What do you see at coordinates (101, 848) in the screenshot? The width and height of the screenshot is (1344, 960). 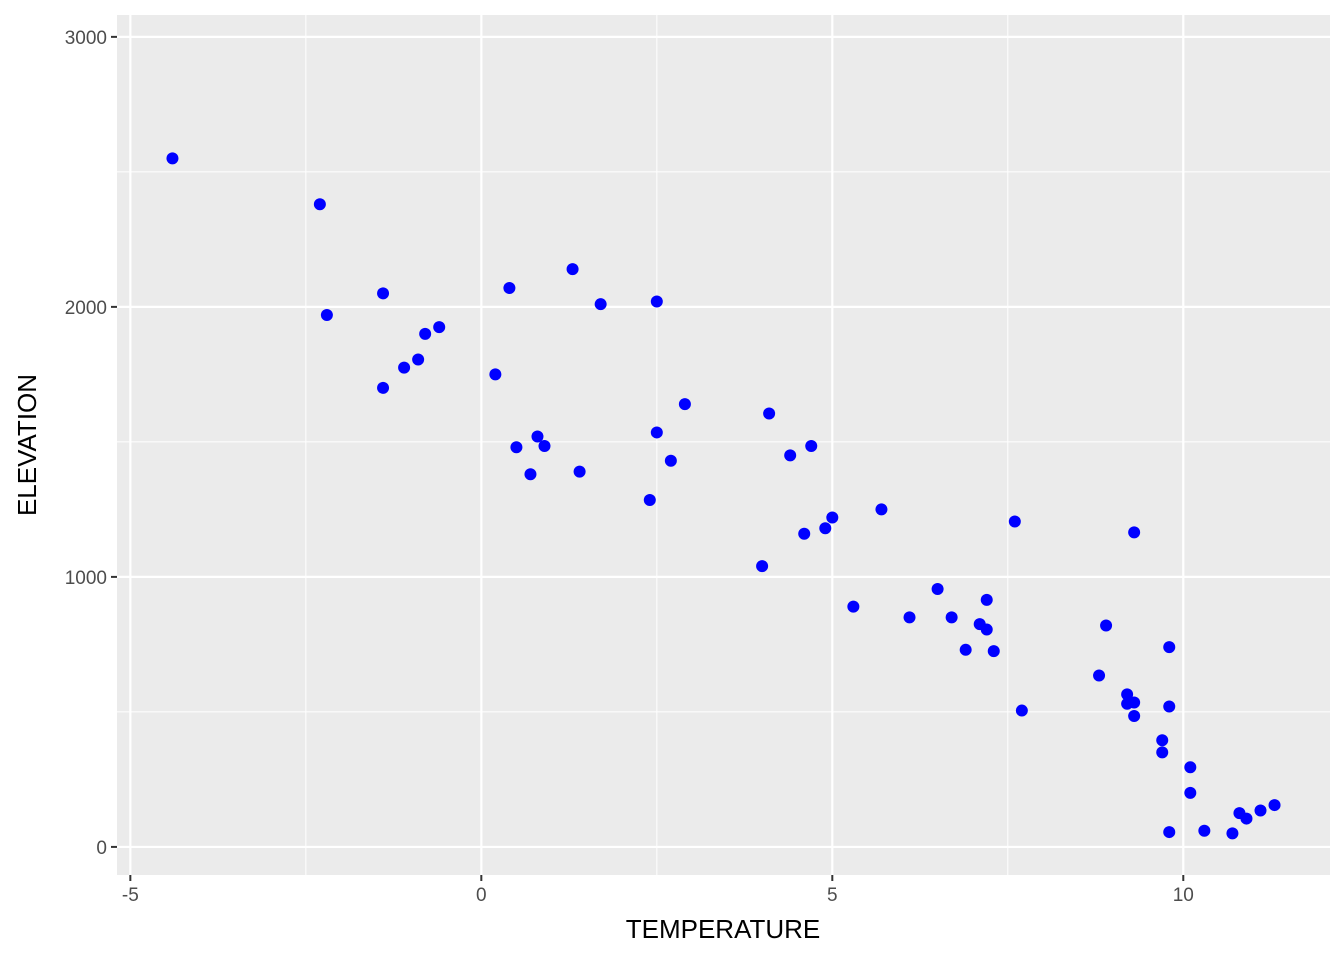 I see `y-tick-label: 0` at bounding box center [101, 848].